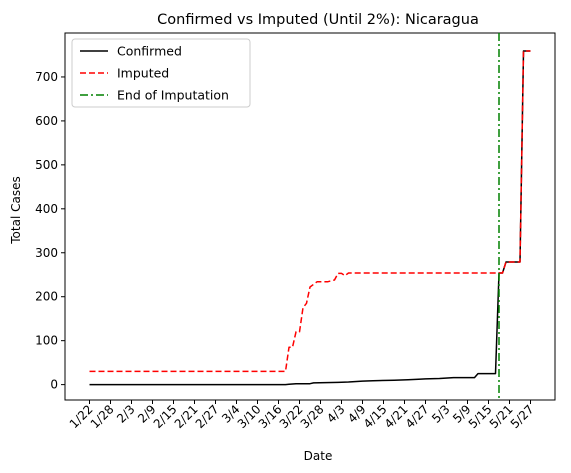 The image size is (571, 473). What do you see at coordinates (173, 95) in the screenshot?
I see `legend-label: End of Imputation` at bounding box center [173, 95].